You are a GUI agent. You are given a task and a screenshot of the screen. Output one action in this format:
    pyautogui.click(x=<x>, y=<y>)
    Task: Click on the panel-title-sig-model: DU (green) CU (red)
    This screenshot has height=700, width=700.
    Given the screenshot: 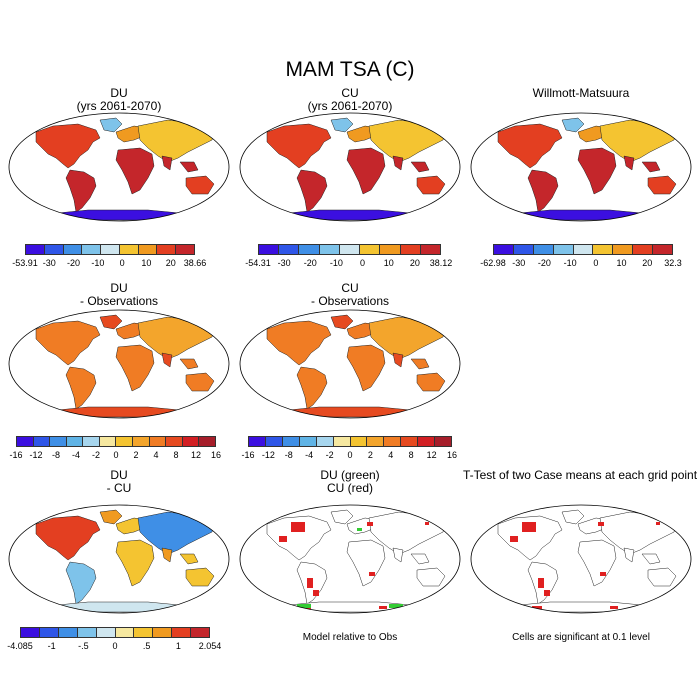 What is the action you would take?
    pyautogui.click(x=350, y=482)
    